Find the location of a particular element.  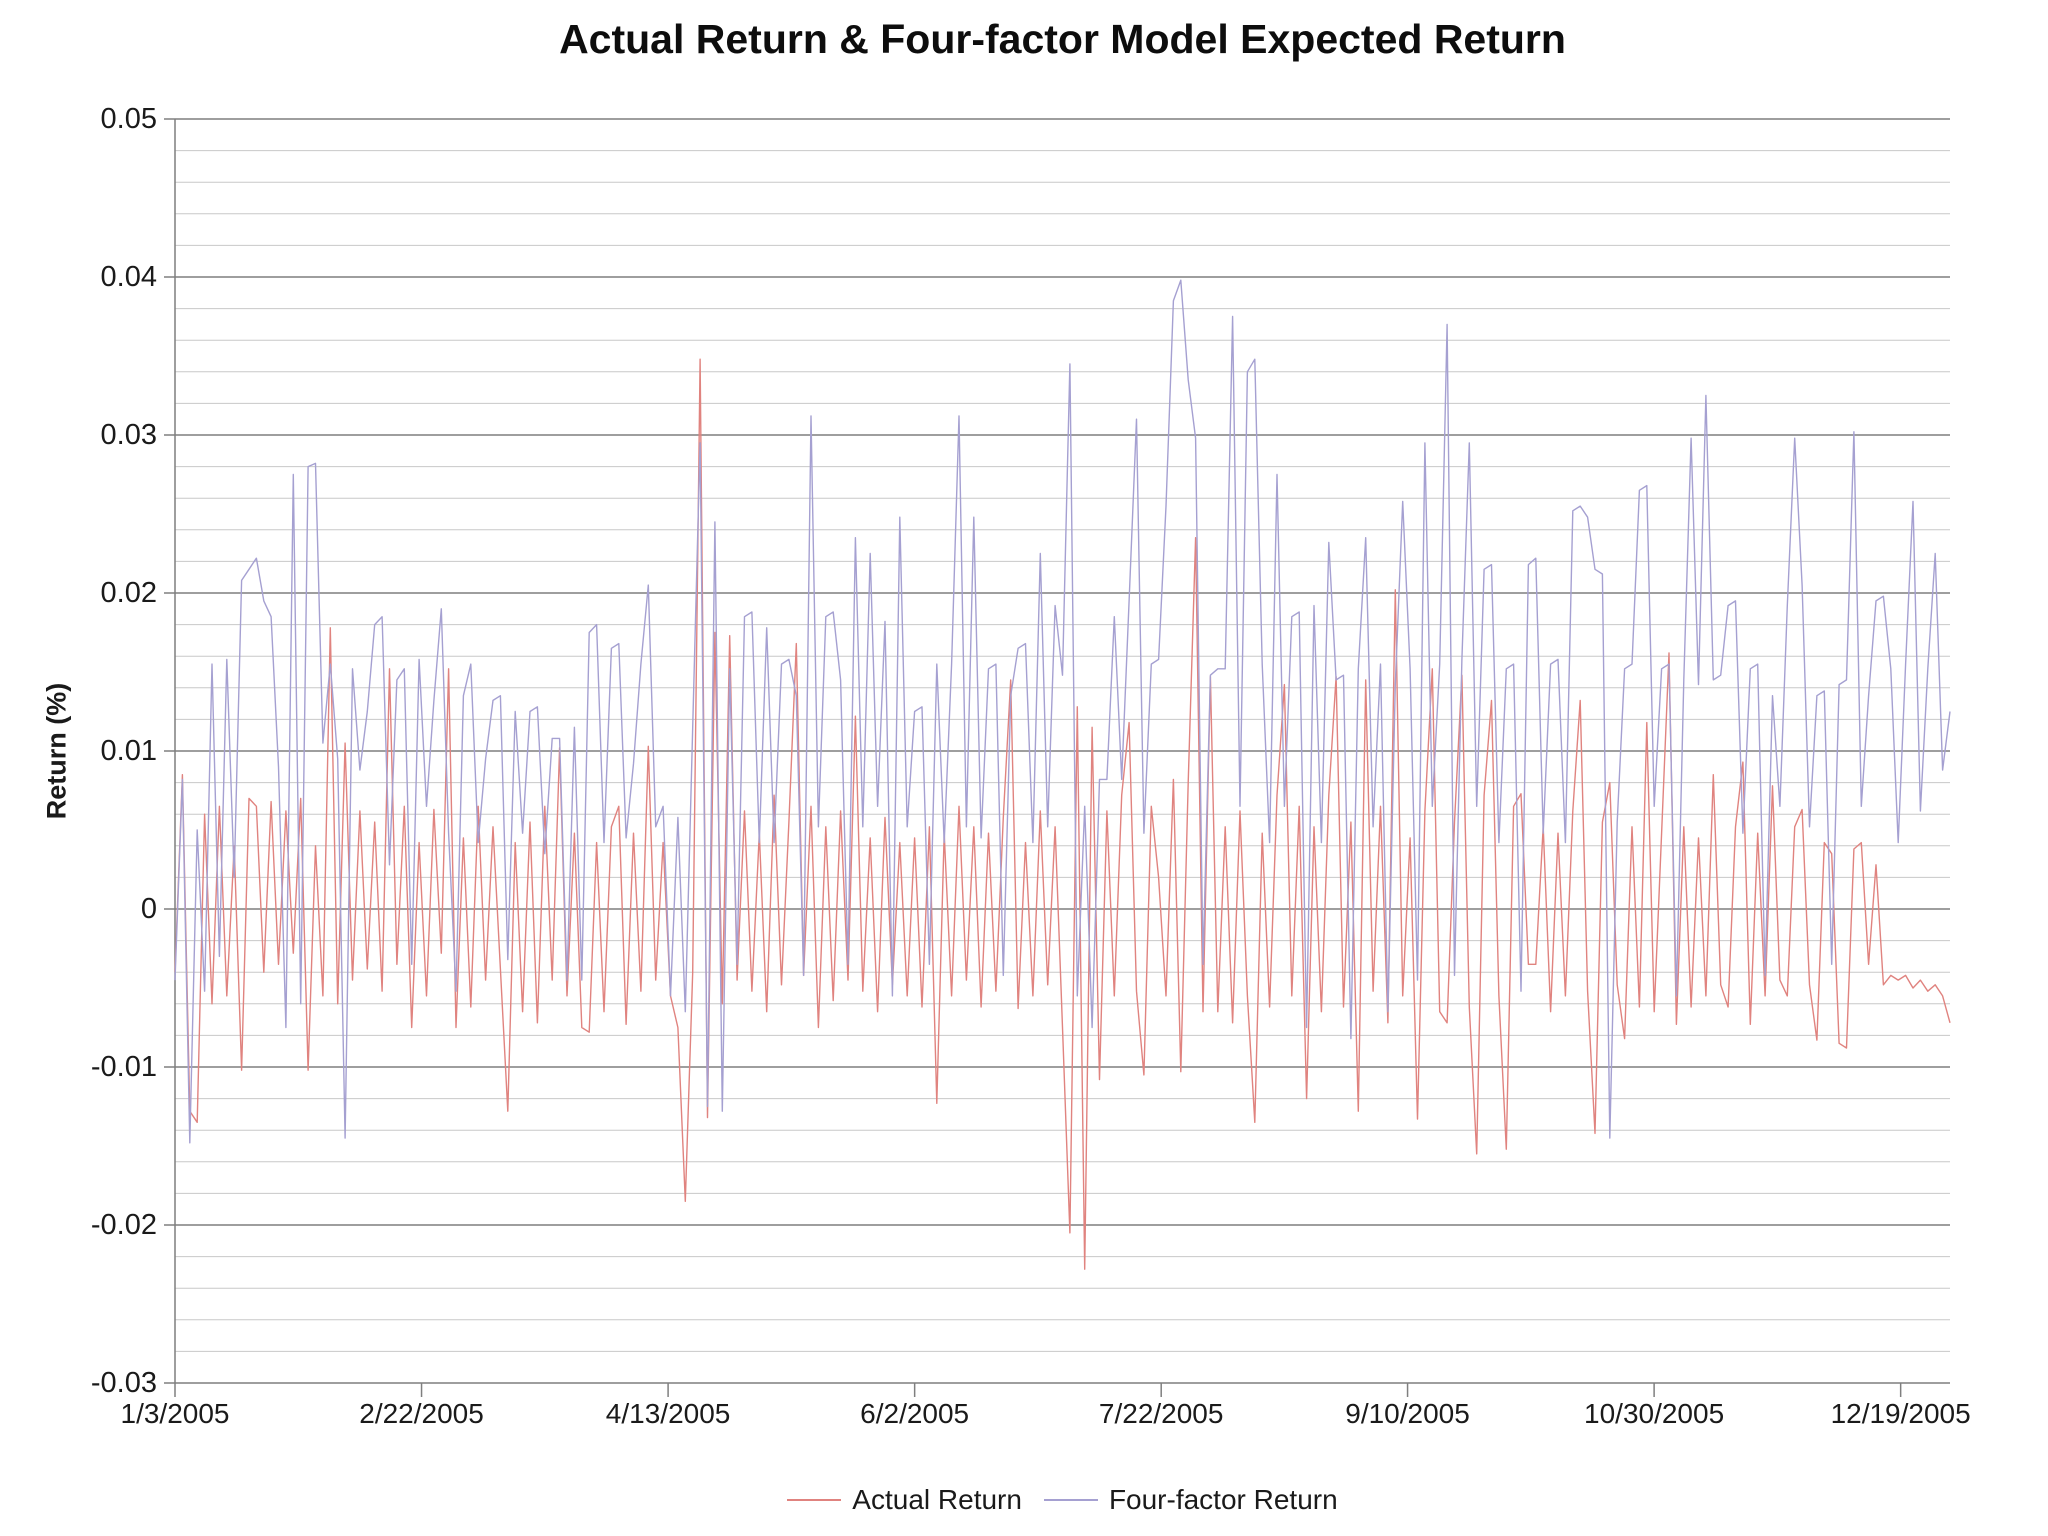

legend-item-four-factor-return: Four-factor Return is located at coordinates (1190, 1500).